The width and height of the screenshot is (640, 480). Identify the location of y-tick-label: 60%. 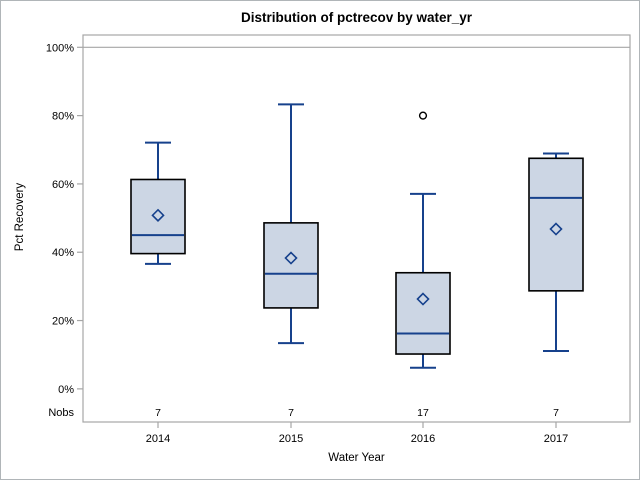
(63, 185).